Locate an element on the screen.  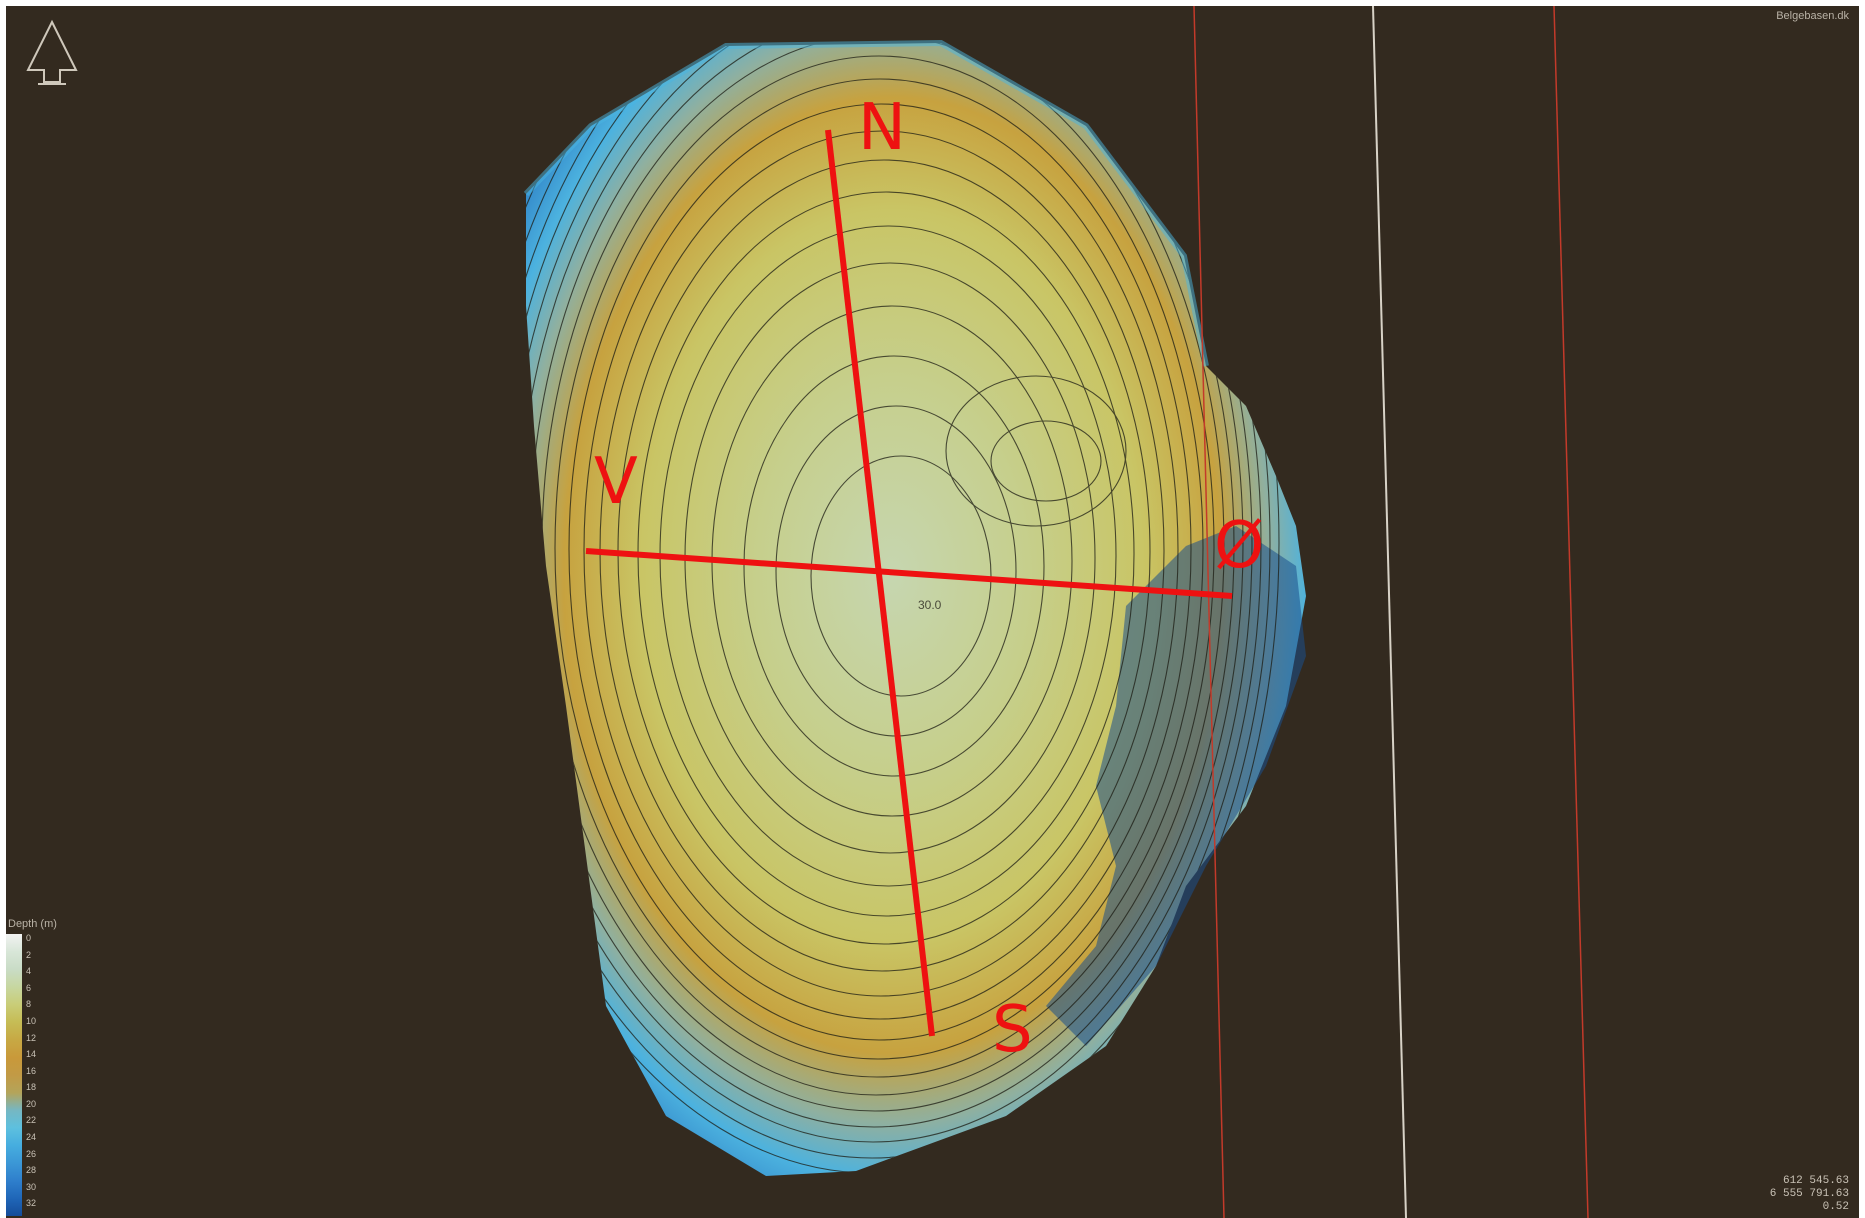
legend-level-label: 14 is located at coordinates (31, 1054).